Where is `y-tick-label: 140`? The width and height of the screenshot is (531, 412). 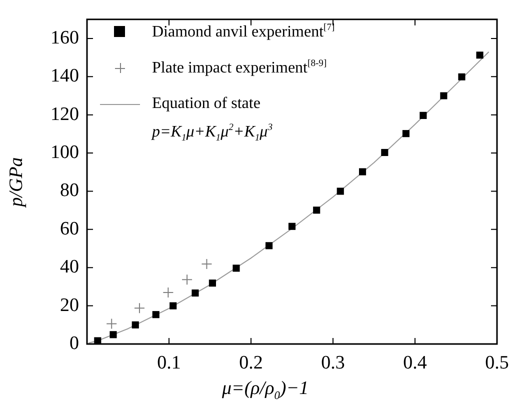 y-tick-label: 140 is located at coordinates (64, 76).